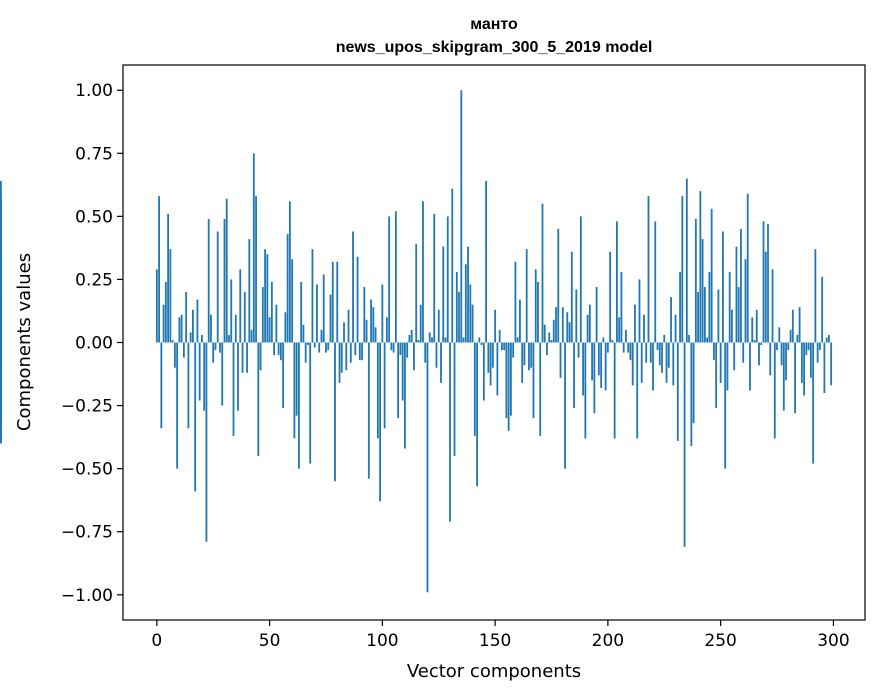 The width and height of the screenshot is (880, 696). I want to click on x-tick-label: 100, so click(382, 641).